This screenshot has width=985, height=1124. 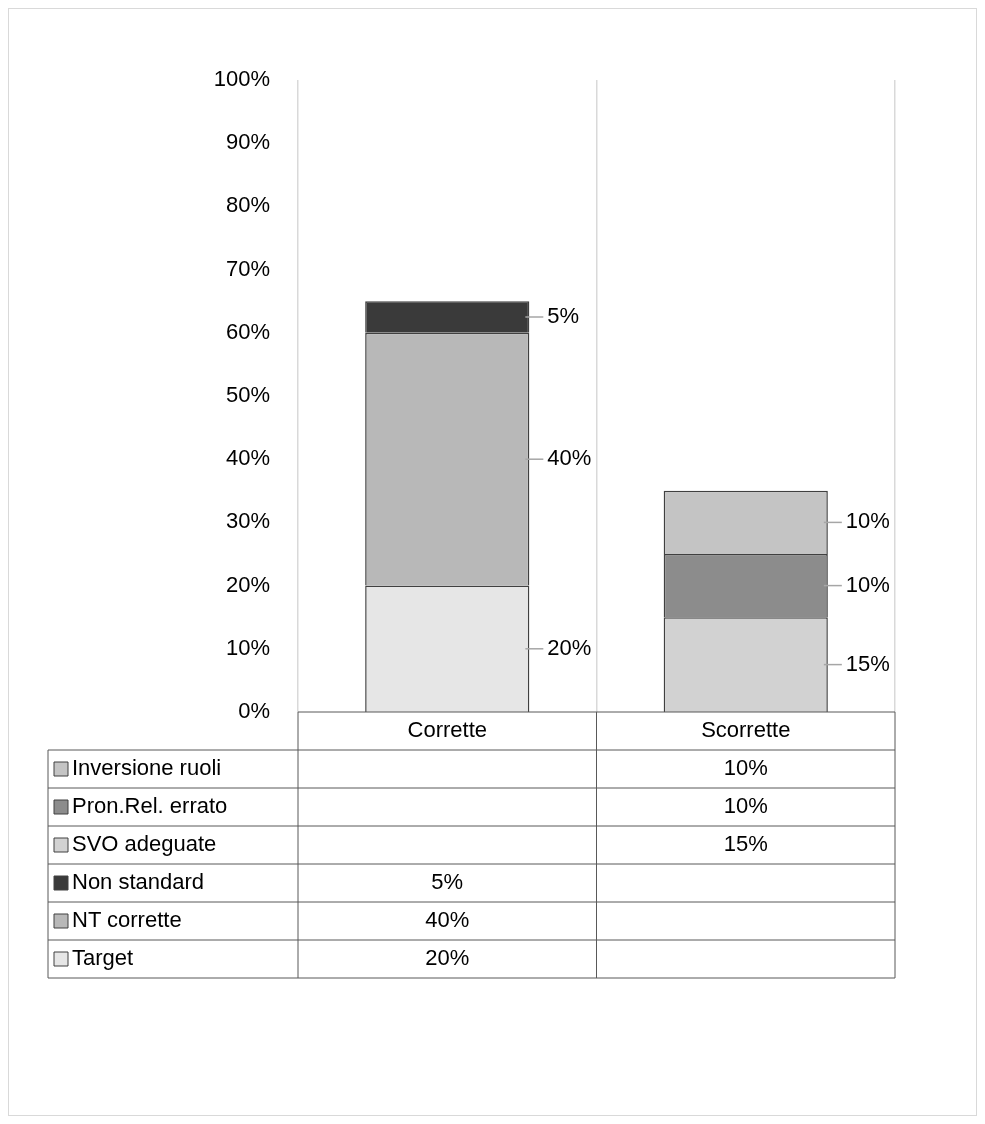 I want to click on x-tick-label: Scorrette, so click(x=746, y=730).